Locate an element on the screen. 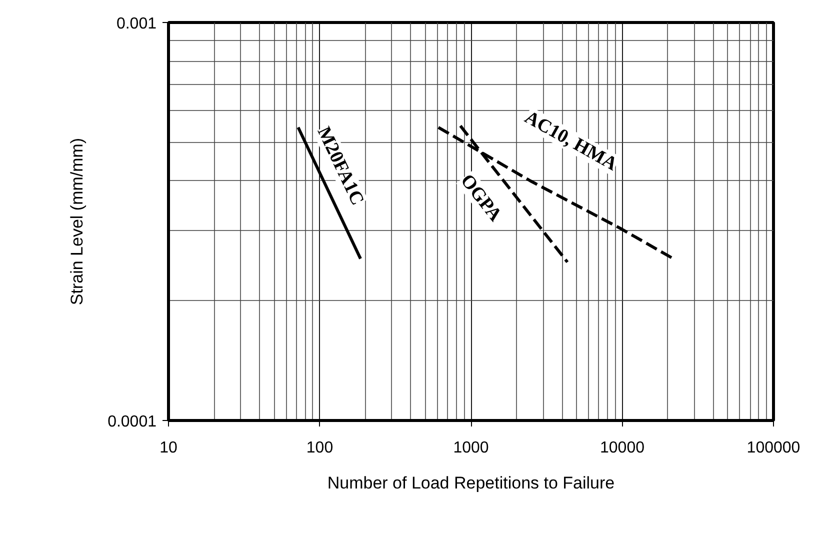 This screenshot has height=534, width=824. x-axis-title: Number of Load Repetitions to Failure is located at coordinates (471, 483).